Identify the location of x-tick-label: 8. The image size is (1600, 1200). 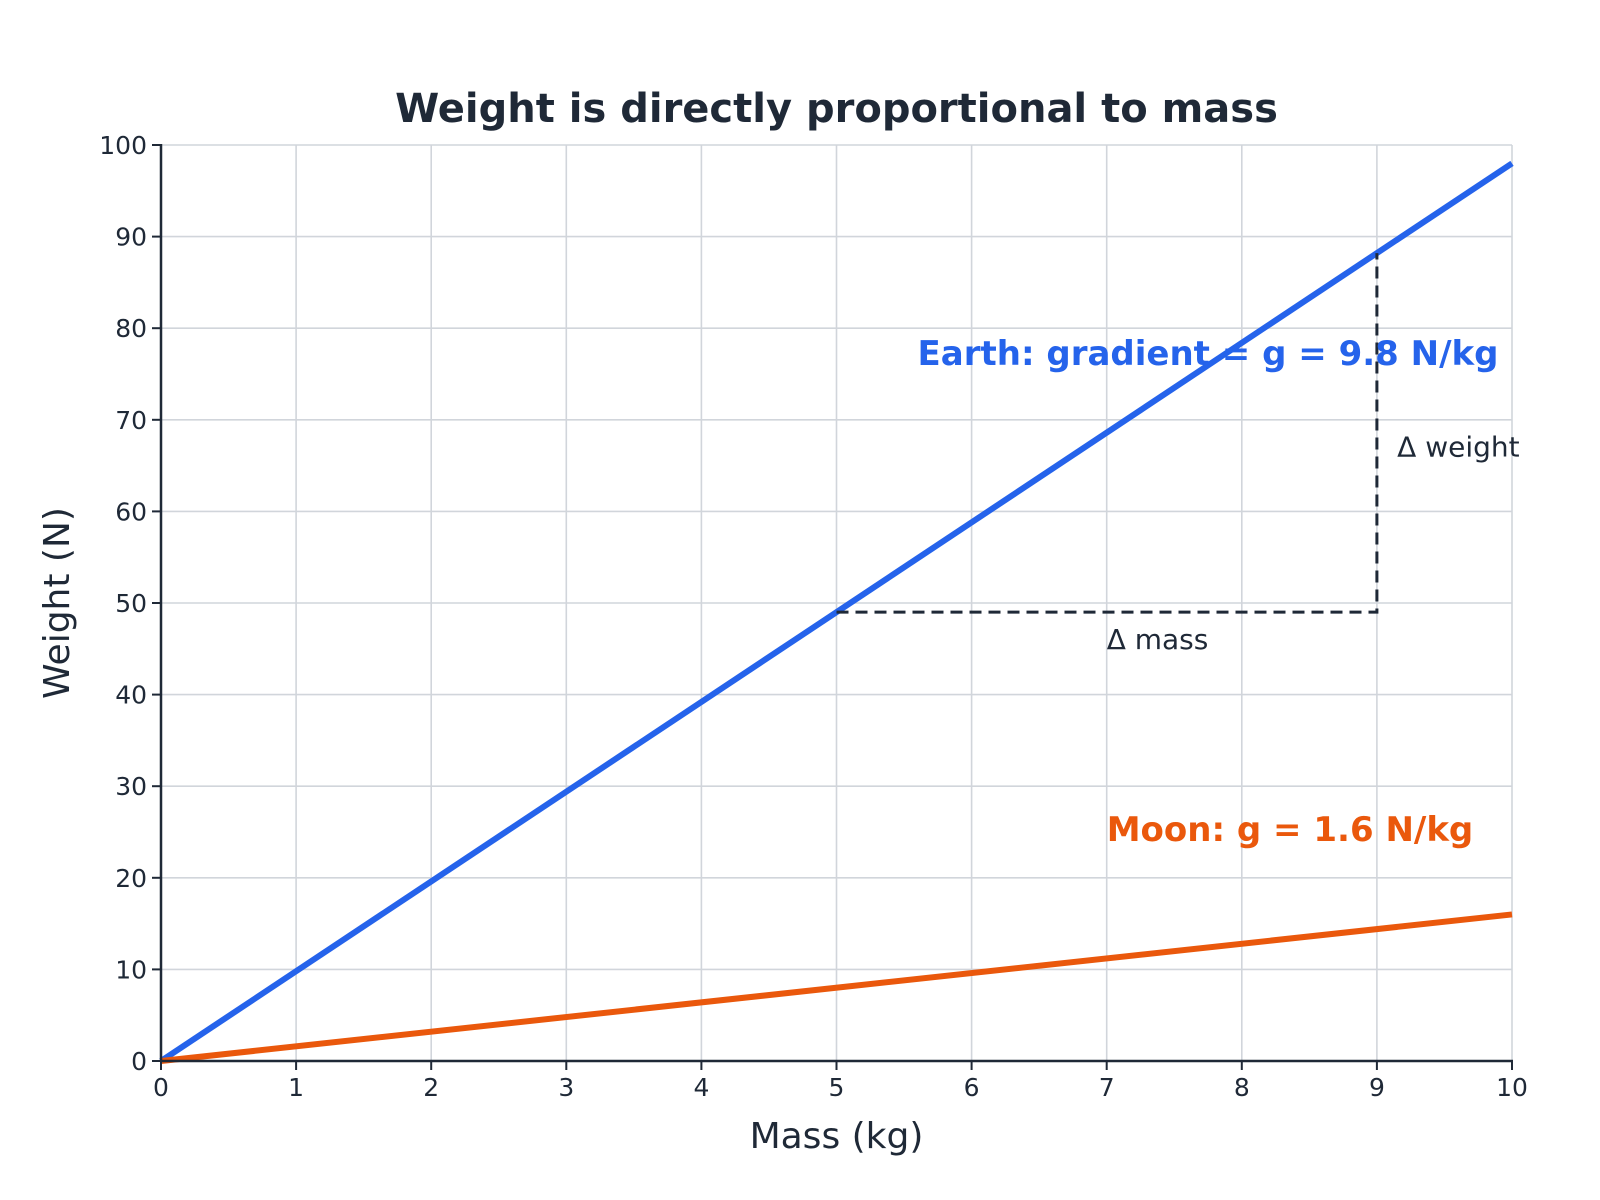
(1242, 1087).